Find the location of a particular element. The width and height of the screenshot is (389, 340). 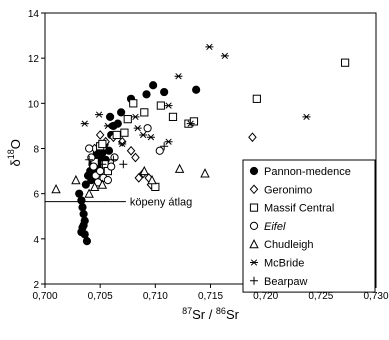

y-tick-label: 14 is located at coordinates (34, 14).